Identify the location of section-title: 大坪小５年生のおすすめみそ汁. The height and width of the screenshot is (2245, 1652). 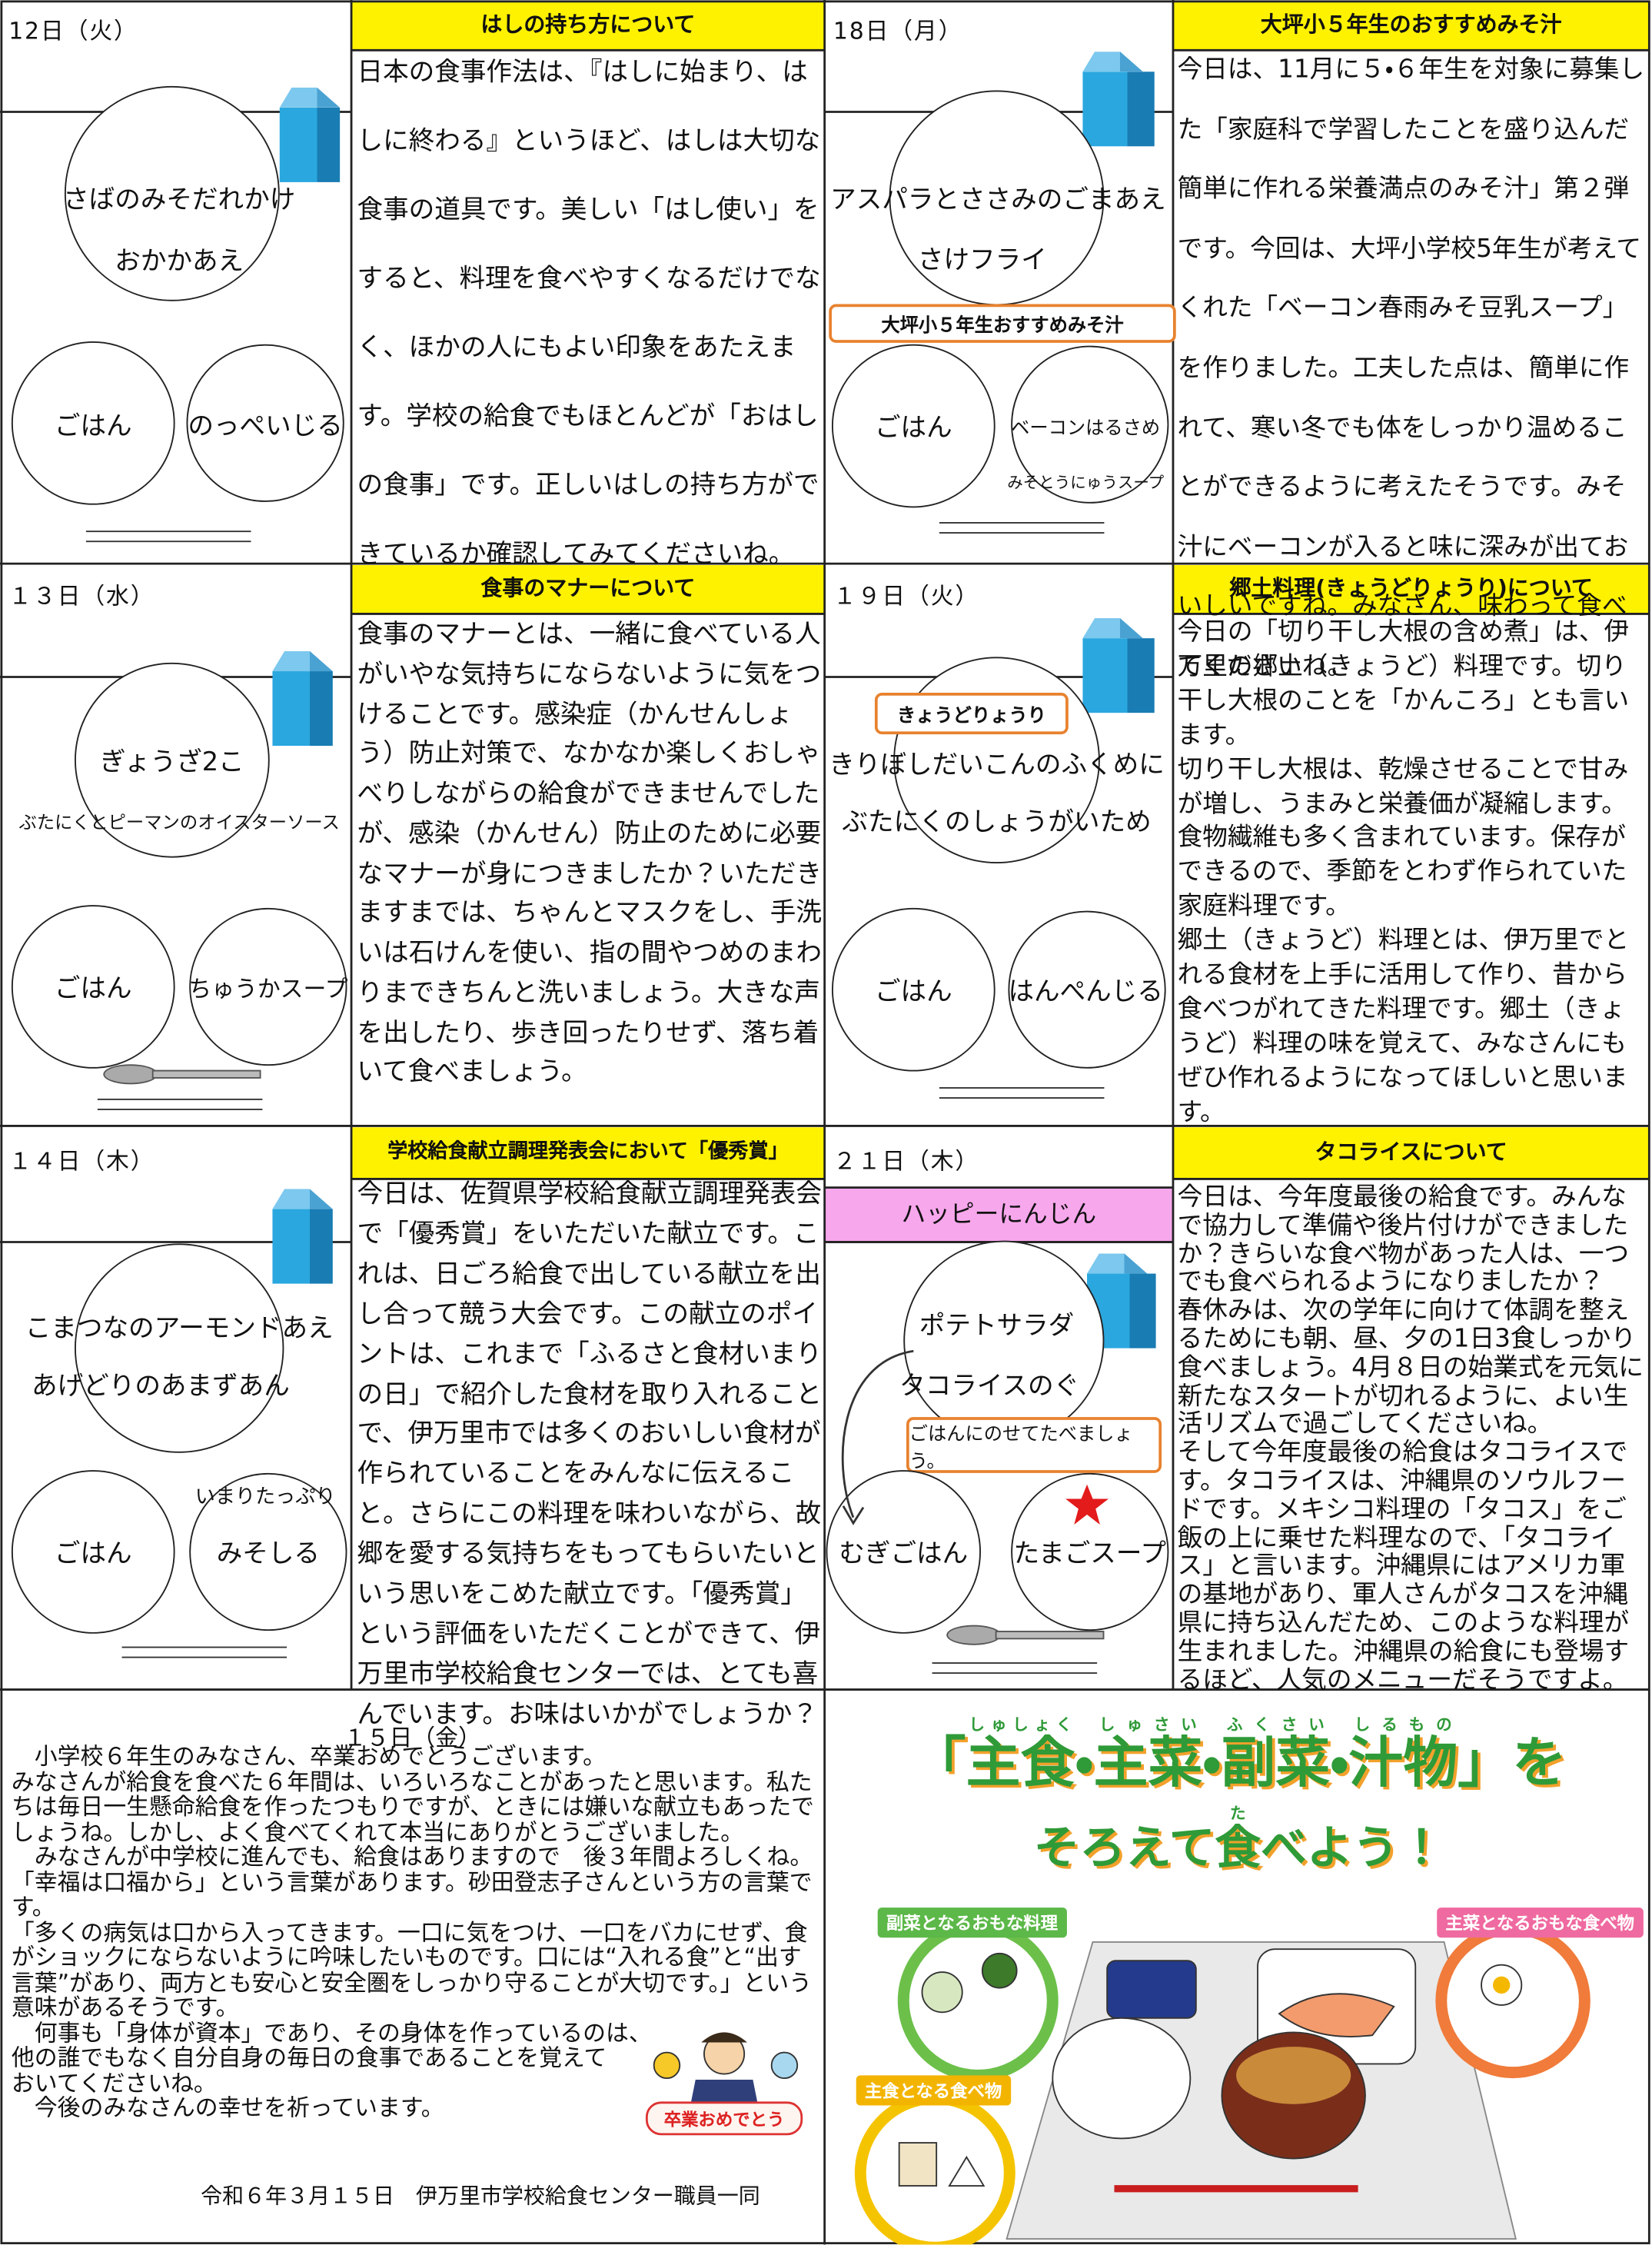
(1411, 24).